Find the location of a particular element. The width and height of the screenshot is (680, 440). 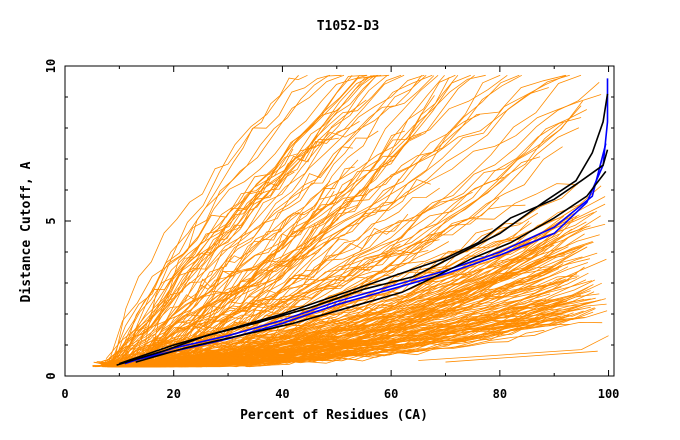

y-tick-label: 10 is located at coordinates (51, 66).